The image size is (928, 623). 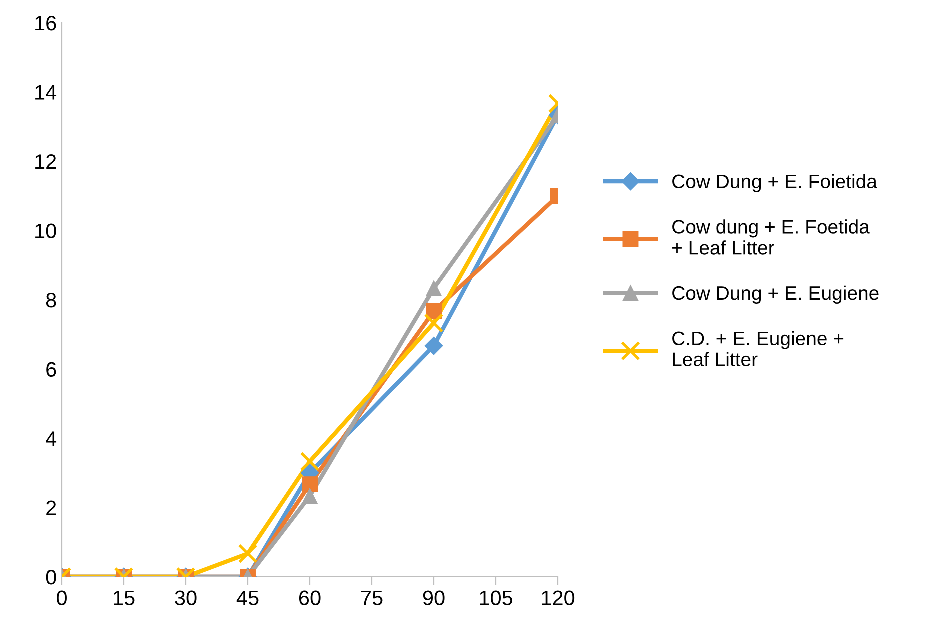 I want to click on x-tick-label: 75, so click(x=372, y=598).